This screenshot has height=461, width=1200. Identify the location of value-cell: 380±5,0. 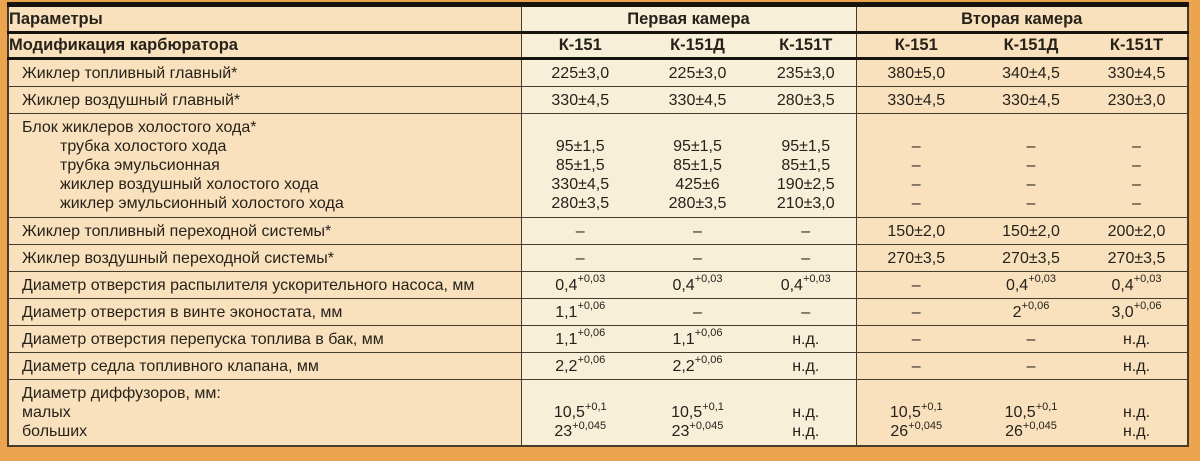
(916, 72).